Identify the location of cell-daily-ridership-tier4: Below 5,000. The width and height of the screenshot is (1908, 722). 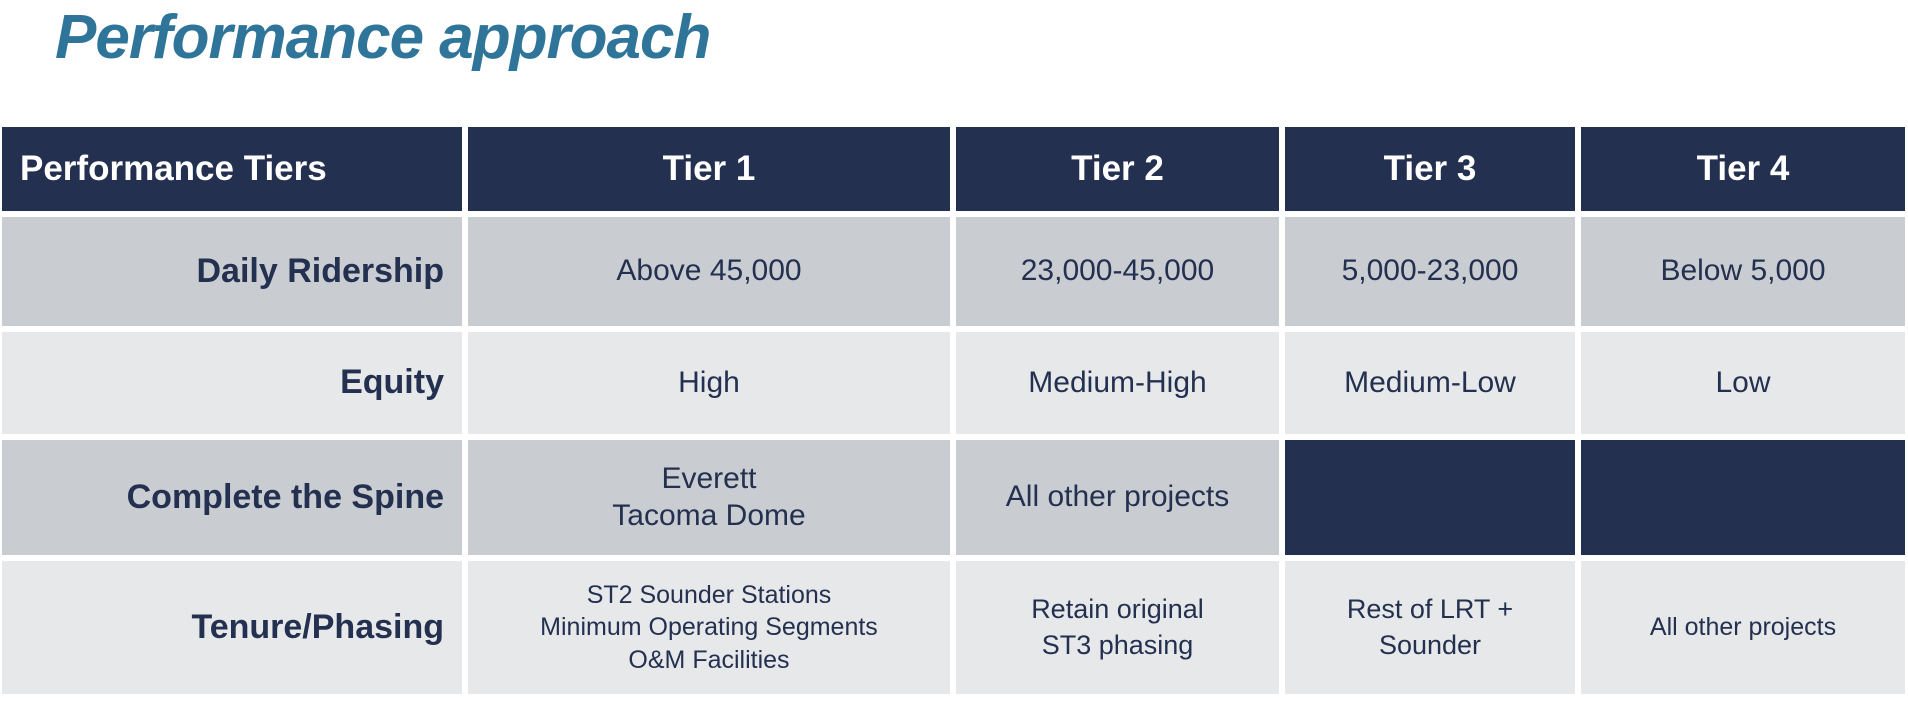
(1743, 271).